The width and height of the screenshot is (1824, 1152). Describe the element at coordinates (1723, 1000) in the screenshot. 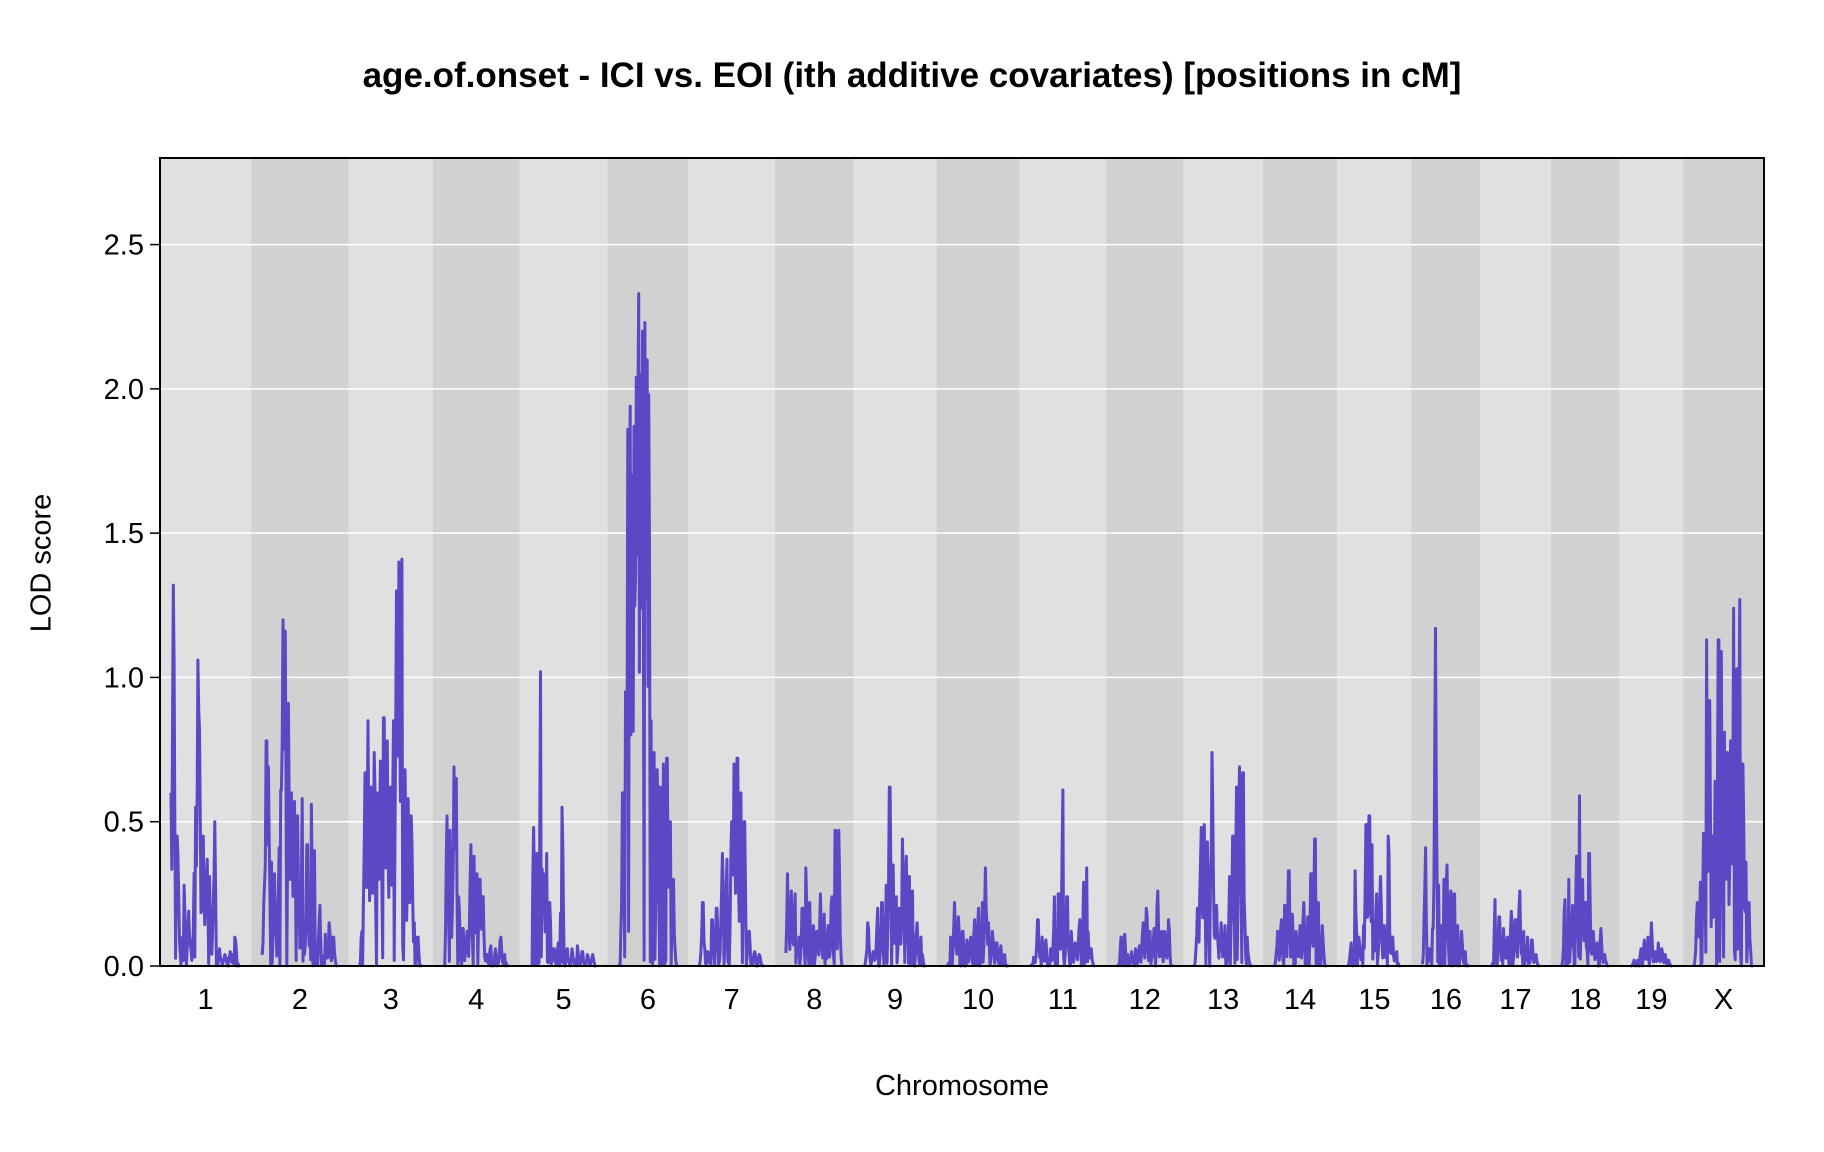

I see `x-tick-label-X: X` at that location.